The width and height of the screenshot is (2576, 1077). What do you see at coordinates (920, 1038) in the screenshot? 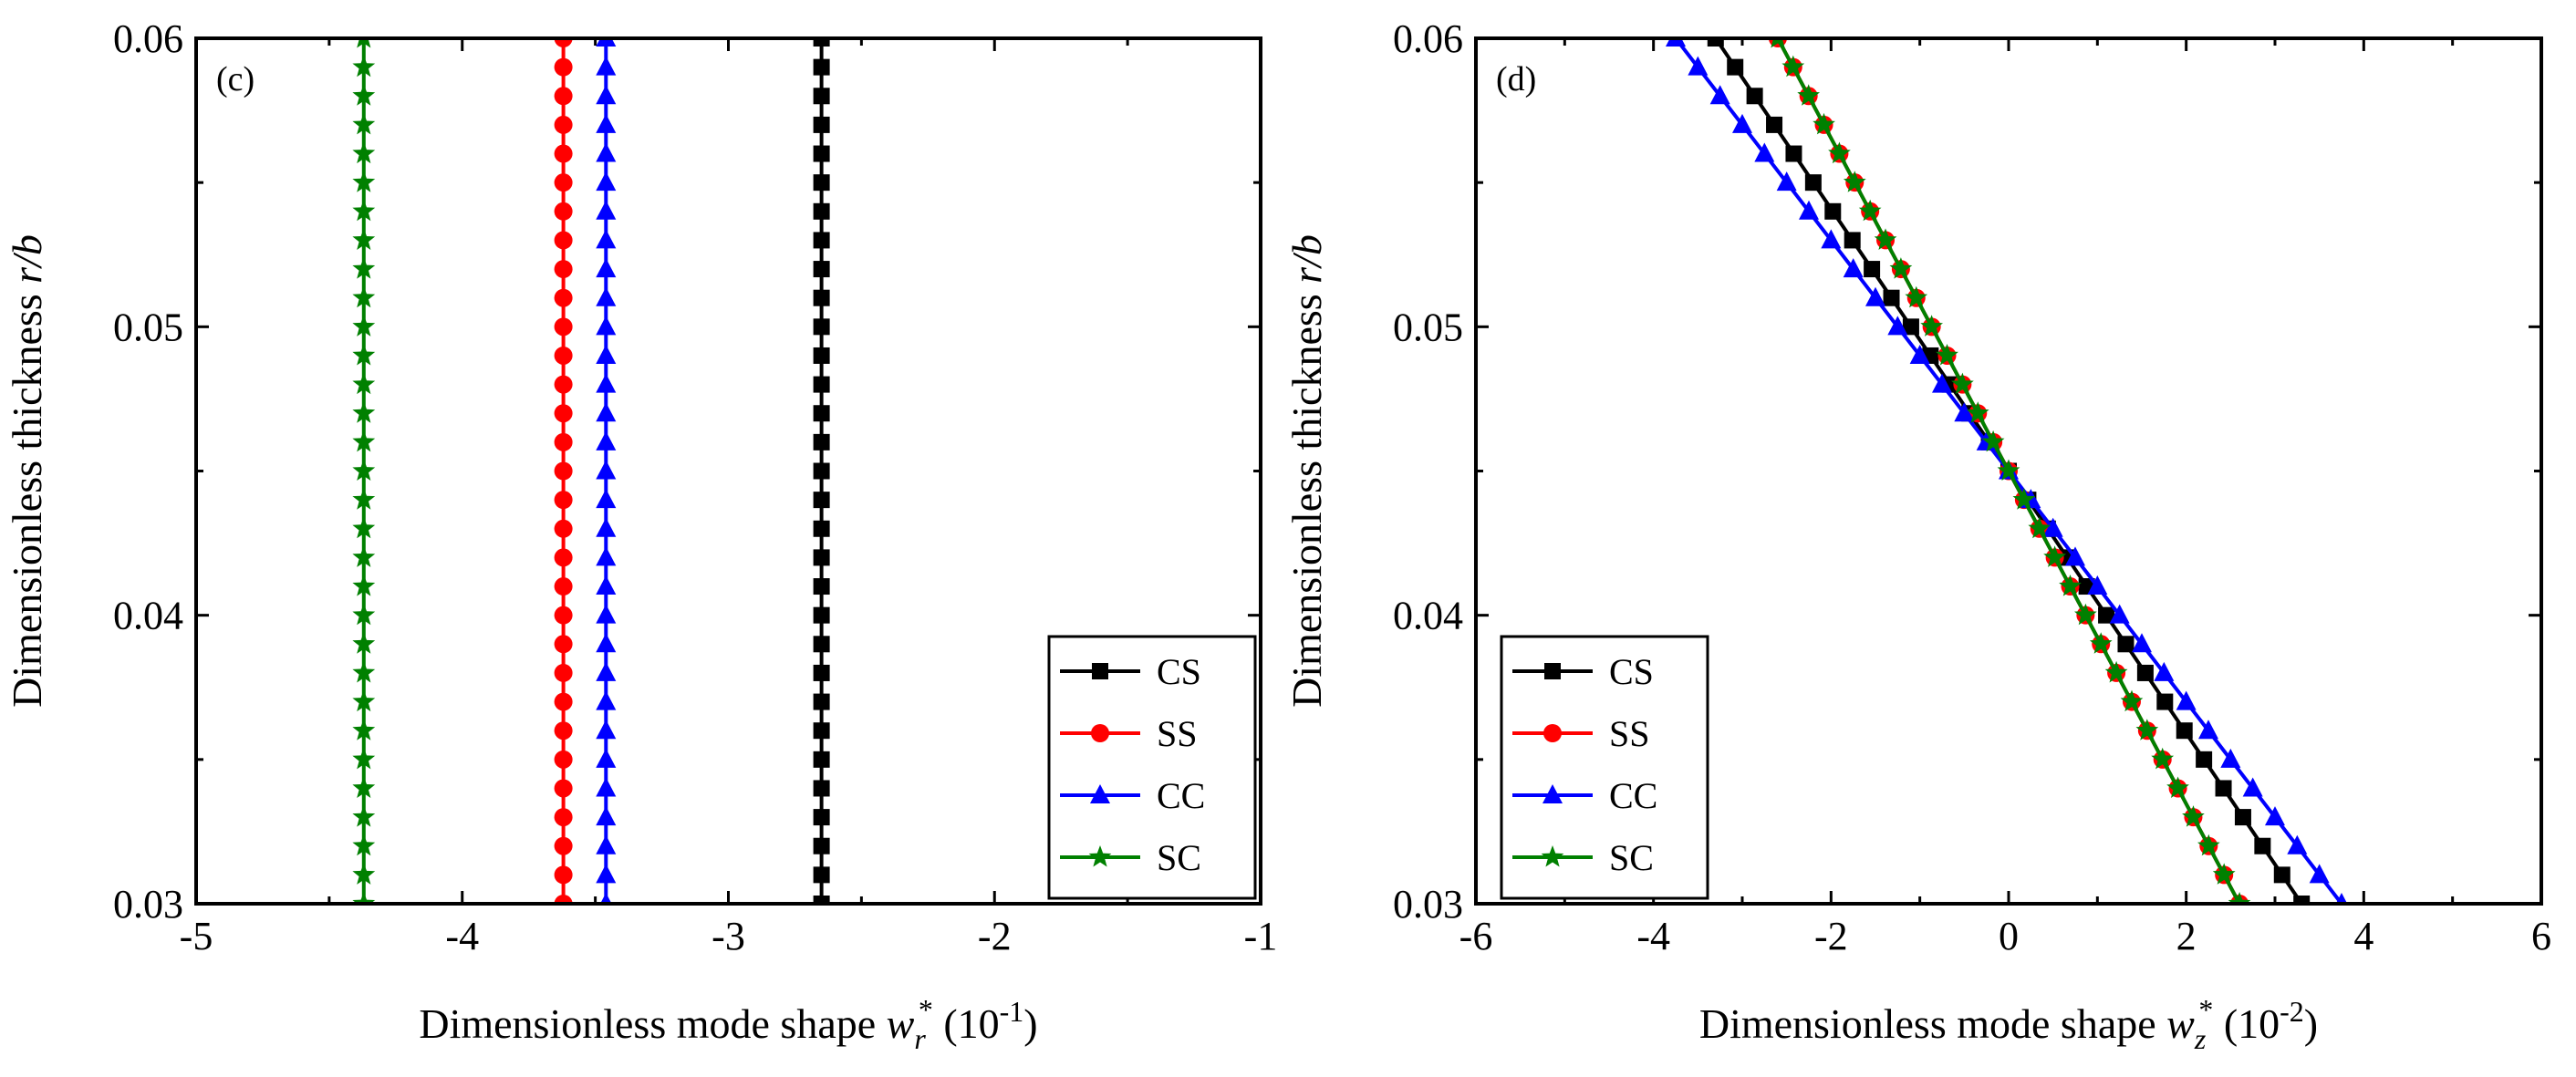
I see `x-axis-subscript: r` at bounding box center [920, 1038].